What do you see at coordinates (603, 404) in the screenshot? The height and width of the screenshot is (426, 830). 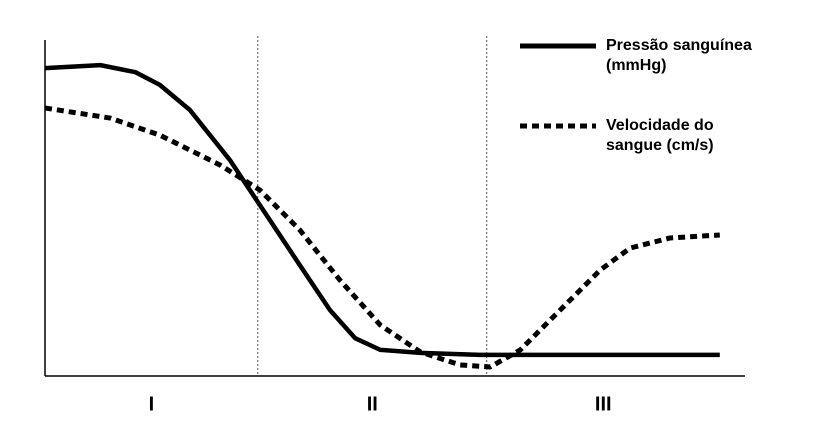 I see `region-label: III` at bounding box center [603, 404].